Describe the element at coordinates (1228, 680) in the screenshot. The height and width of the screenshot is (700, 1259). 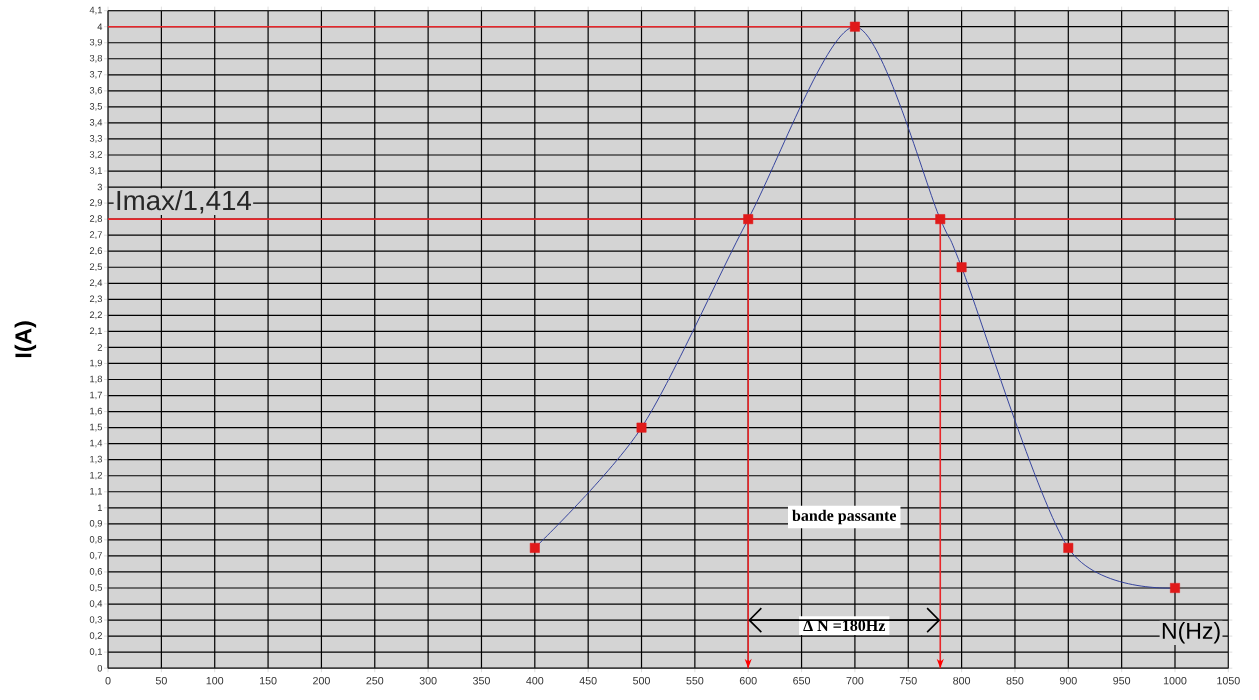
I see `x-tick-label: 1050` at that location.